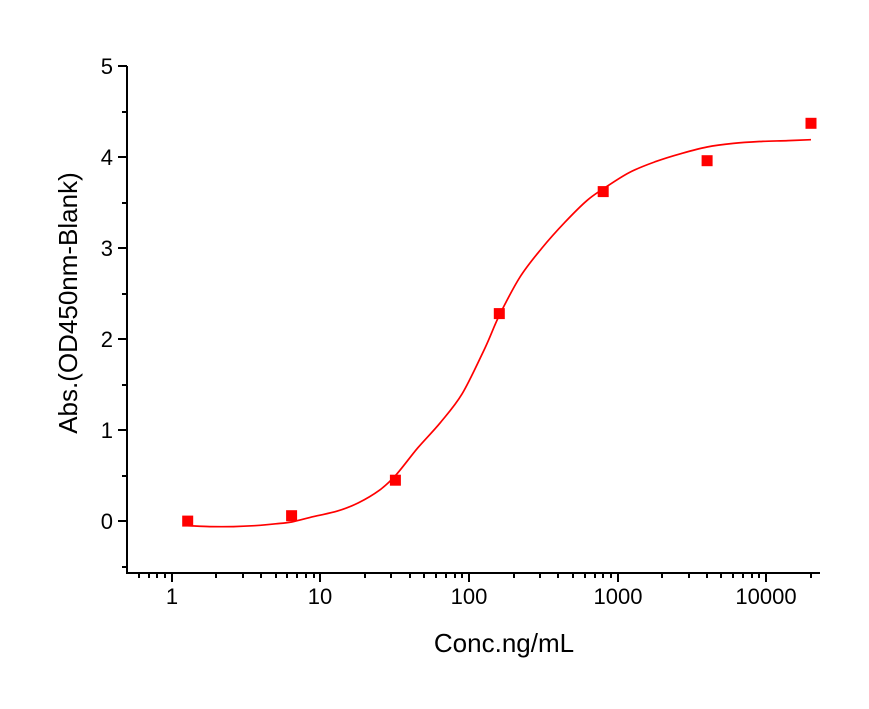 This screenshot has width=869, height=709. Describe the element at coordinates (765, 596) in the screenshot. I see `x-tick-label: 10000` at that location.